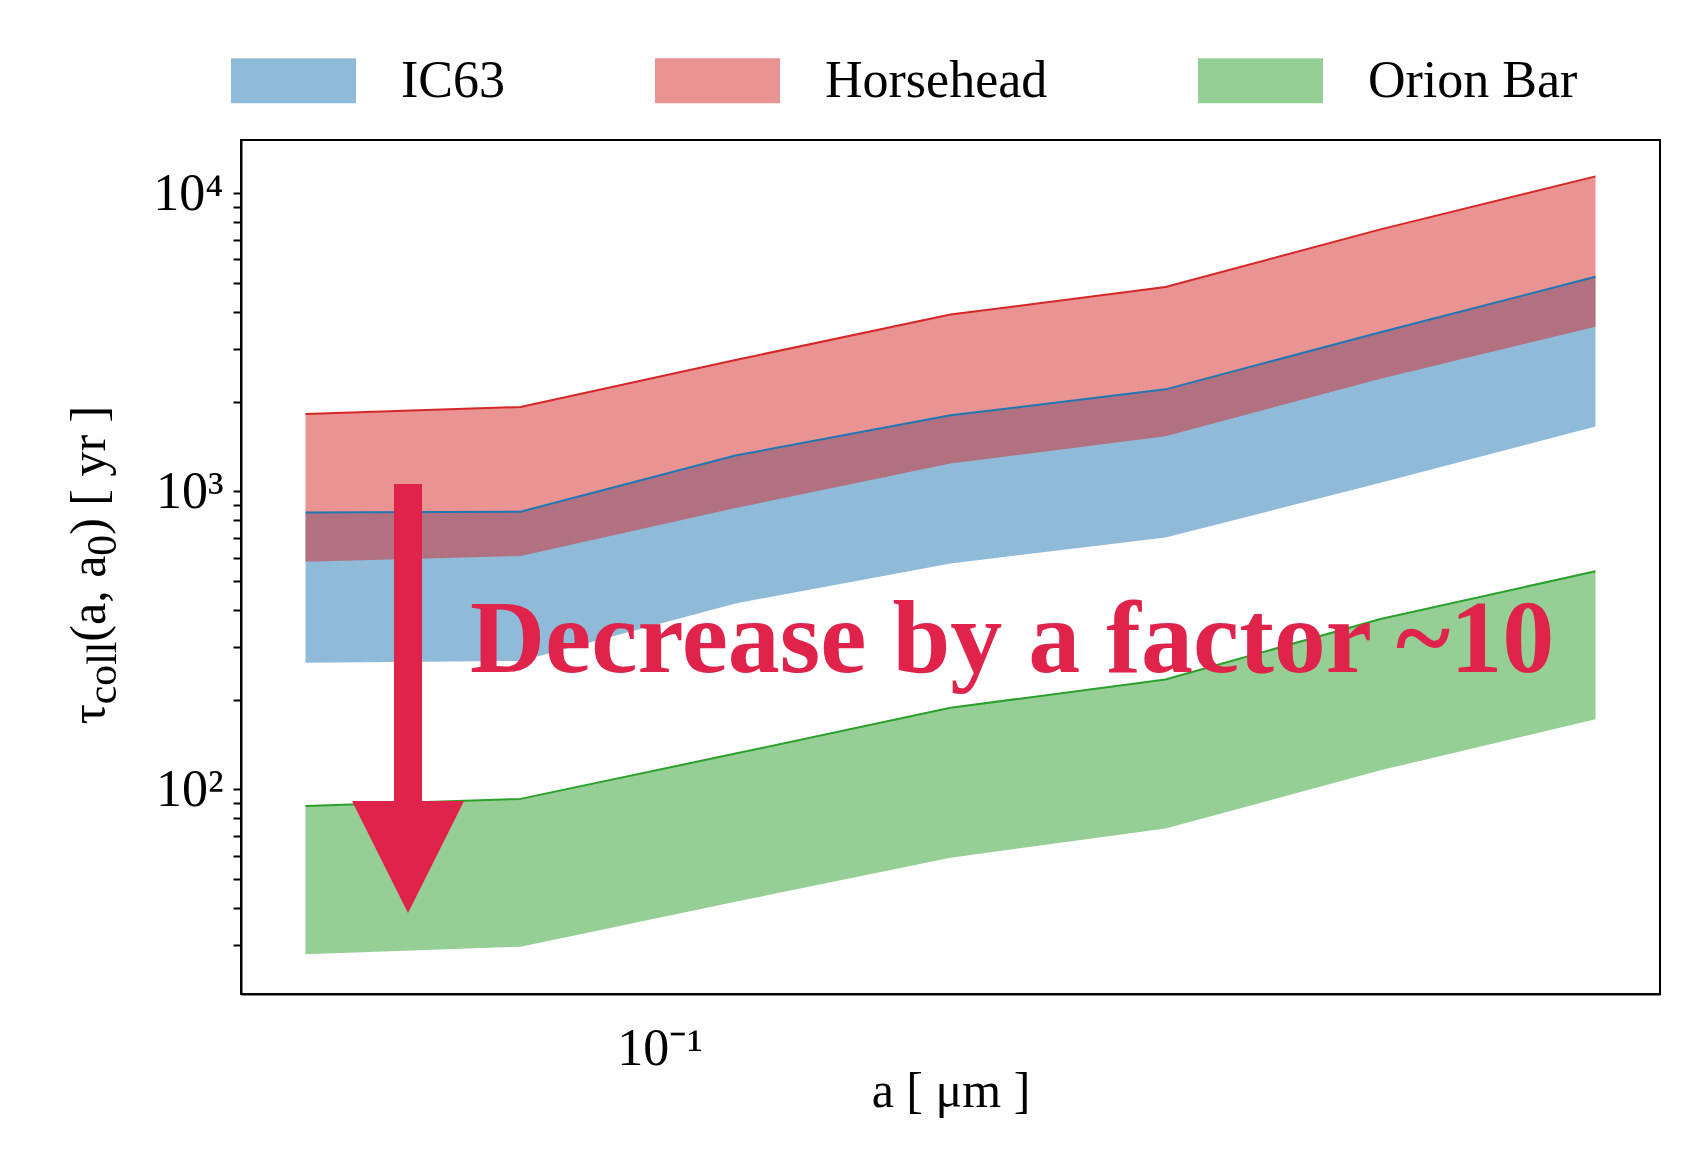 This screenshot has width=1701, height=1158. Describe the element at coordinates (1473, 79) in the screenshot. I see `legend-label: Orion Bar` at that location.